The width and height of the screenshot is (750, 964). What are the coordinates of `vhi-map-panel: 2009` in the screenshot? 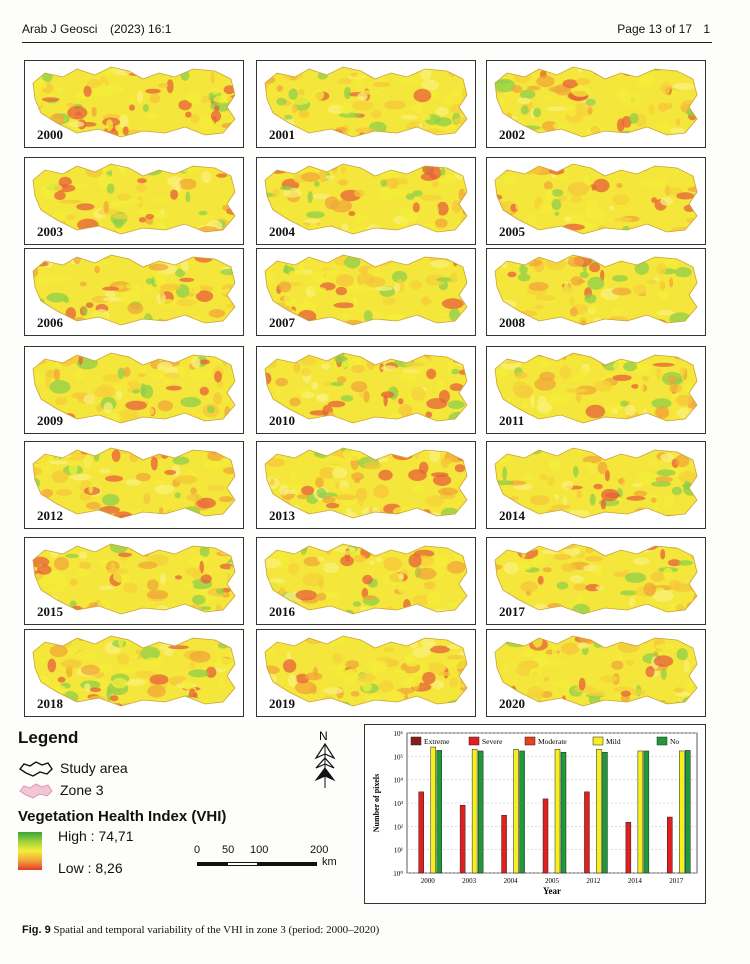 It's located at (134, 390).